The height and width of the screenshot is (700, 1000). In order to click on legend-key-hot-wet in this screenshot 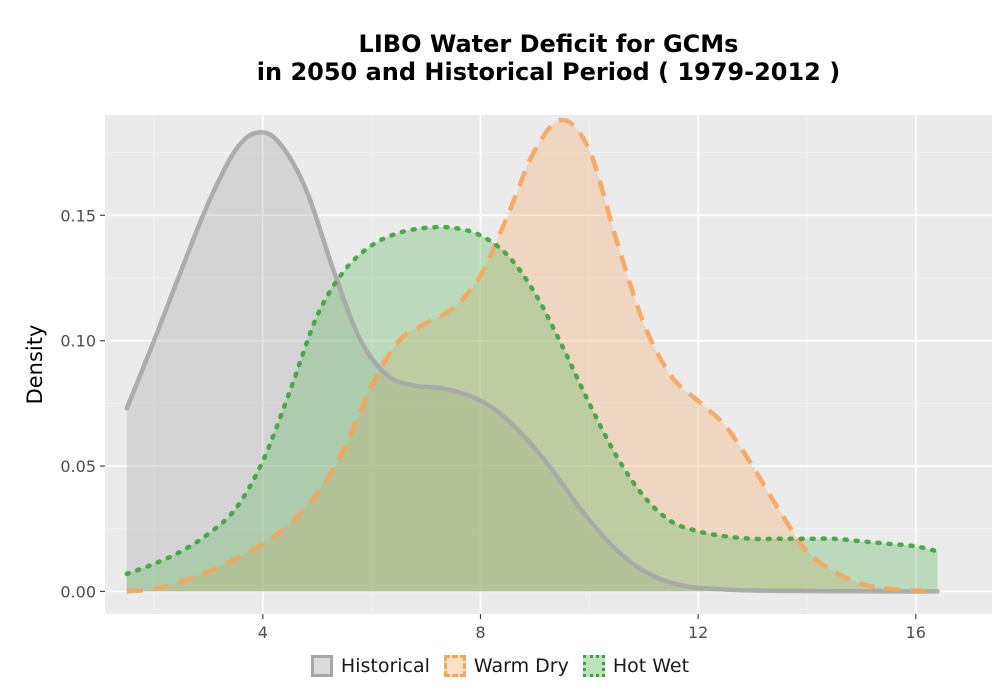, I will do `click(593, 666)`.